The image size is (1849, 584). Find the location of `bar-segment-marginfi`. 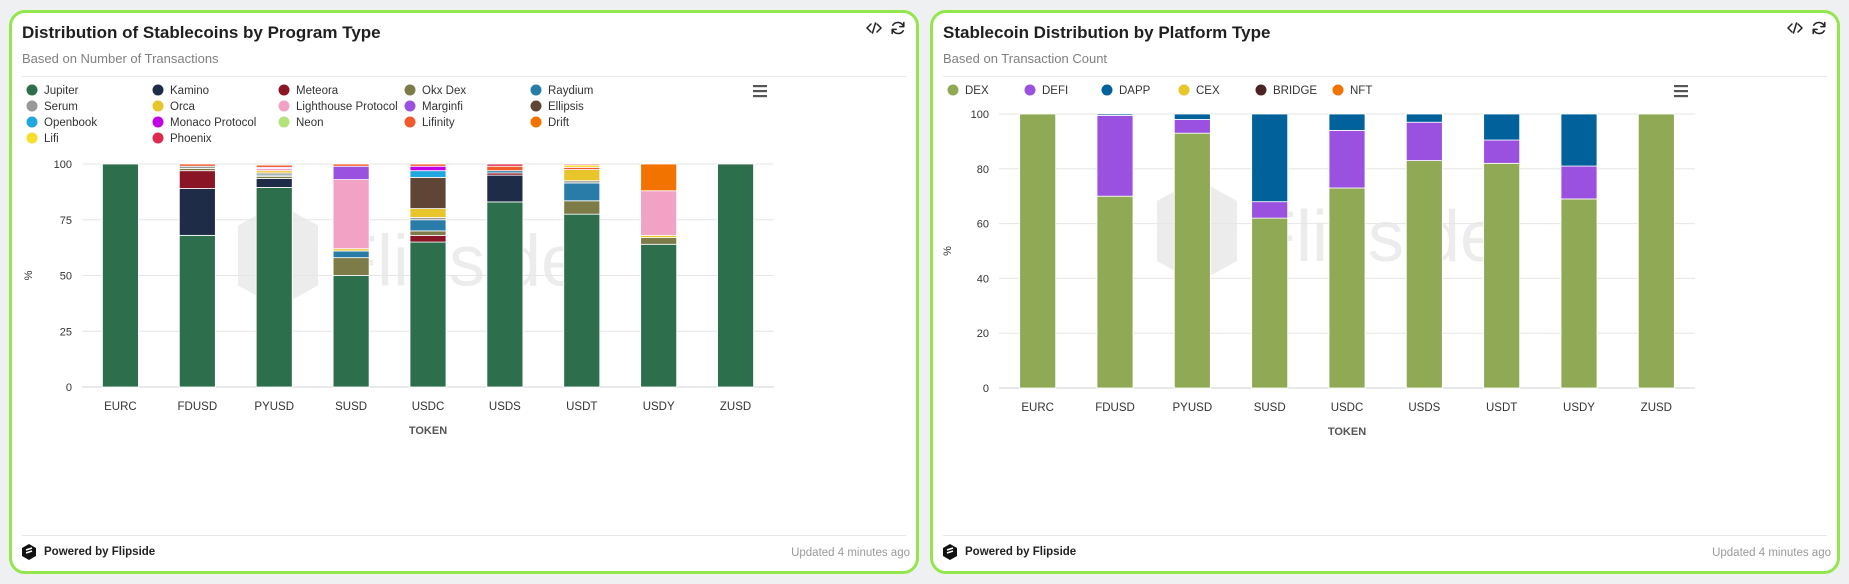

bar-segment-marginfi is located at coordinates (351, 173).